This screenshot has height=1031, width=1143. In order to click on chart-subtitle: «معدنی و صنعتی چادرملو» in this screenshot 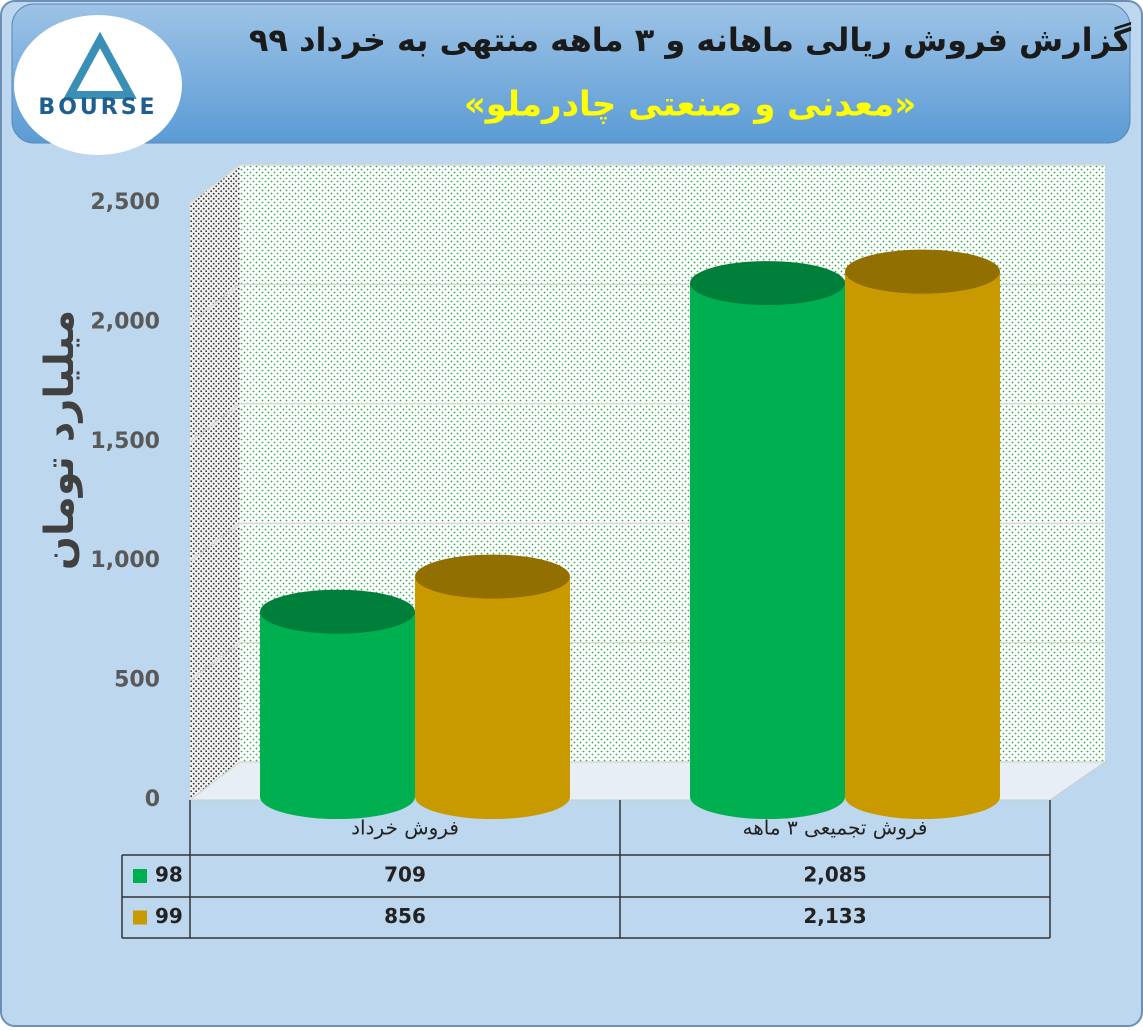, I will do `click(690, 105)`.